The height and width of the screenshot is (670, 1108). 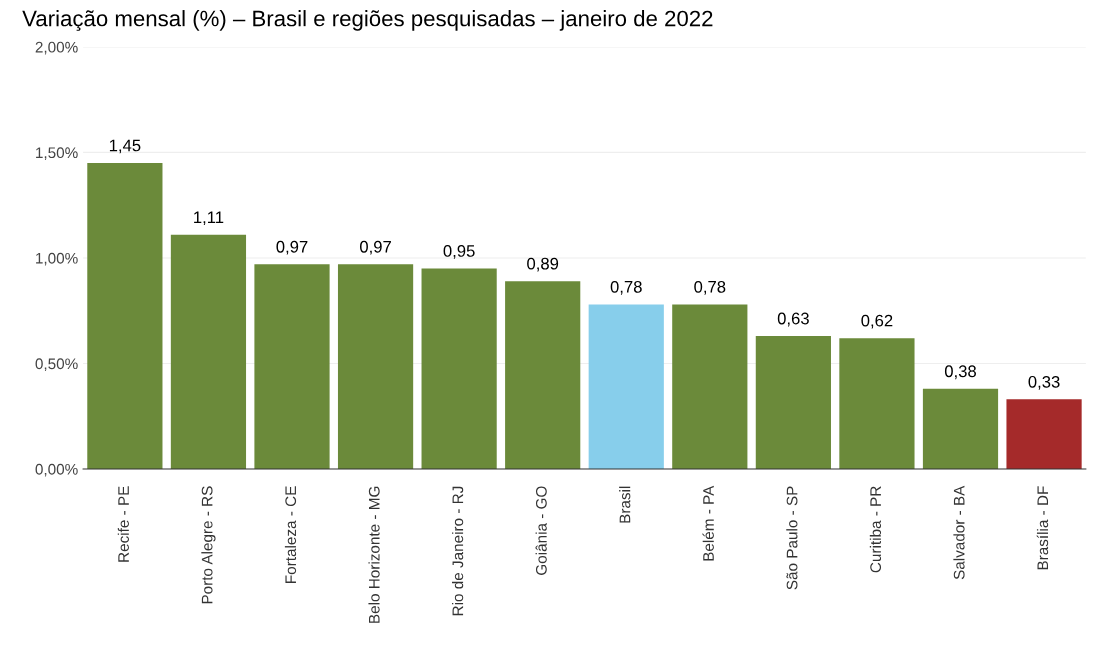 What do you see at coordinates (56, 48) in the screenshot?
I see `y-tick-label: 2,00%` at bounding box center [56, 48].